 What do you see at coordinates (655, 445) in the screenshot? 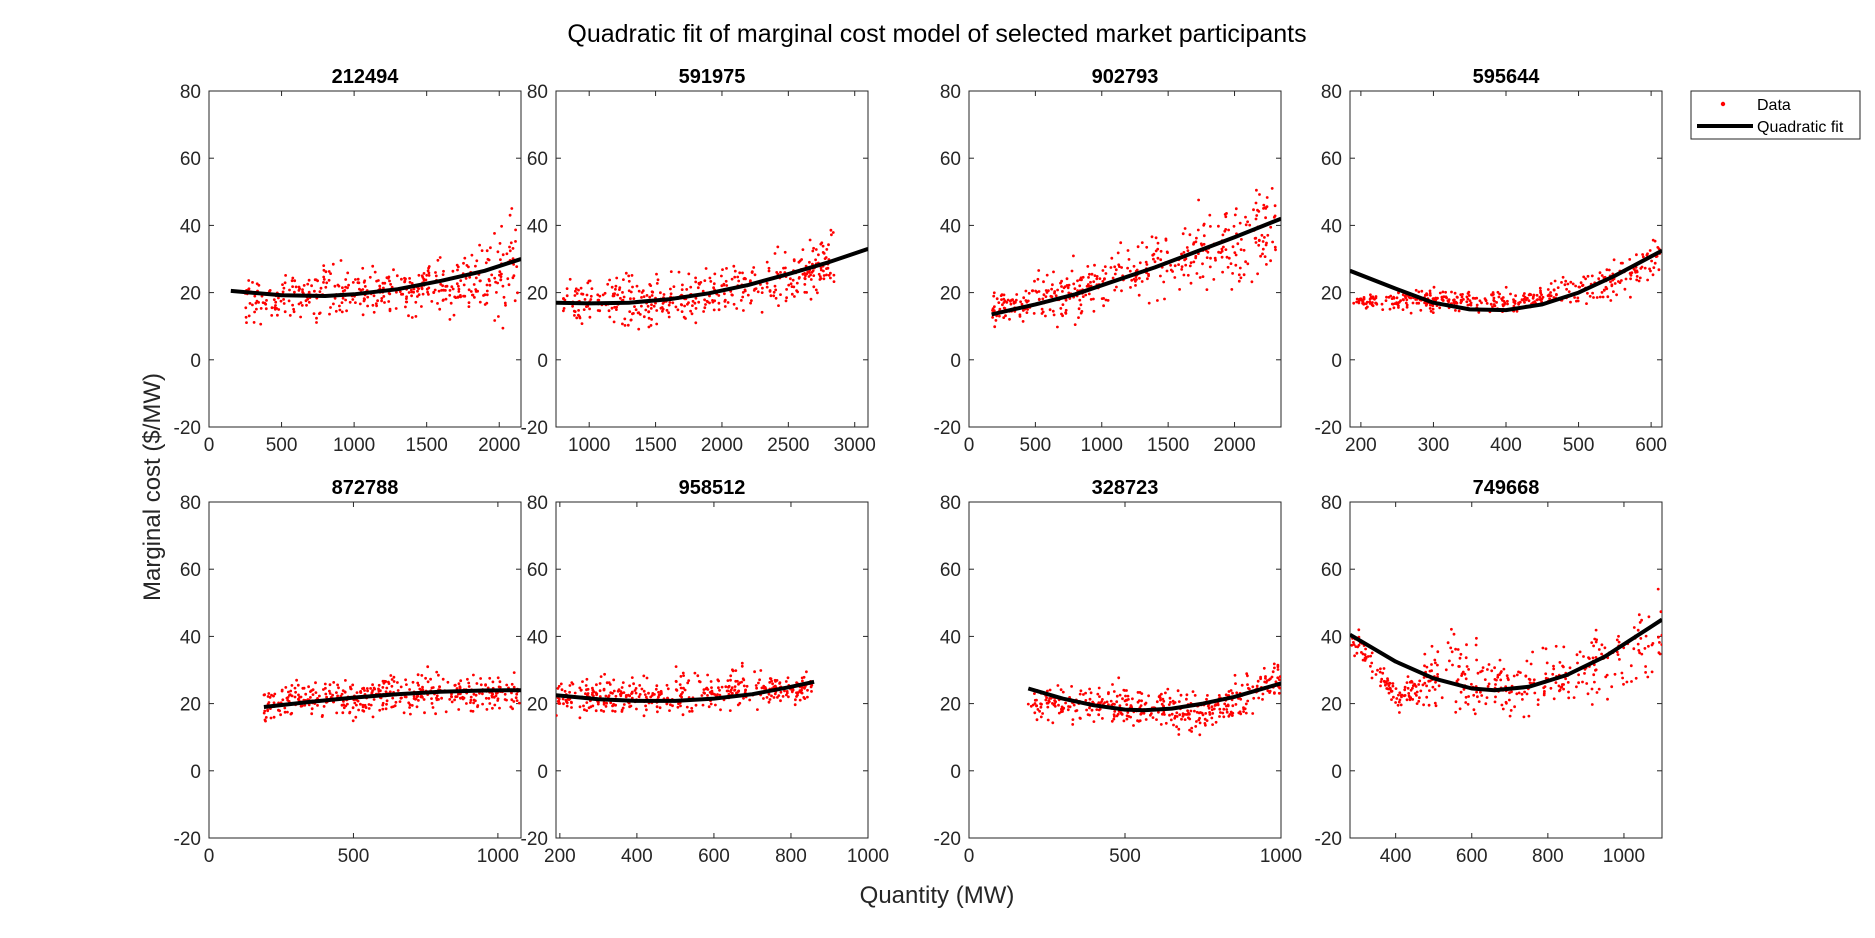
I see `x-tick-label: 1500` at bounding box center [655, 445].